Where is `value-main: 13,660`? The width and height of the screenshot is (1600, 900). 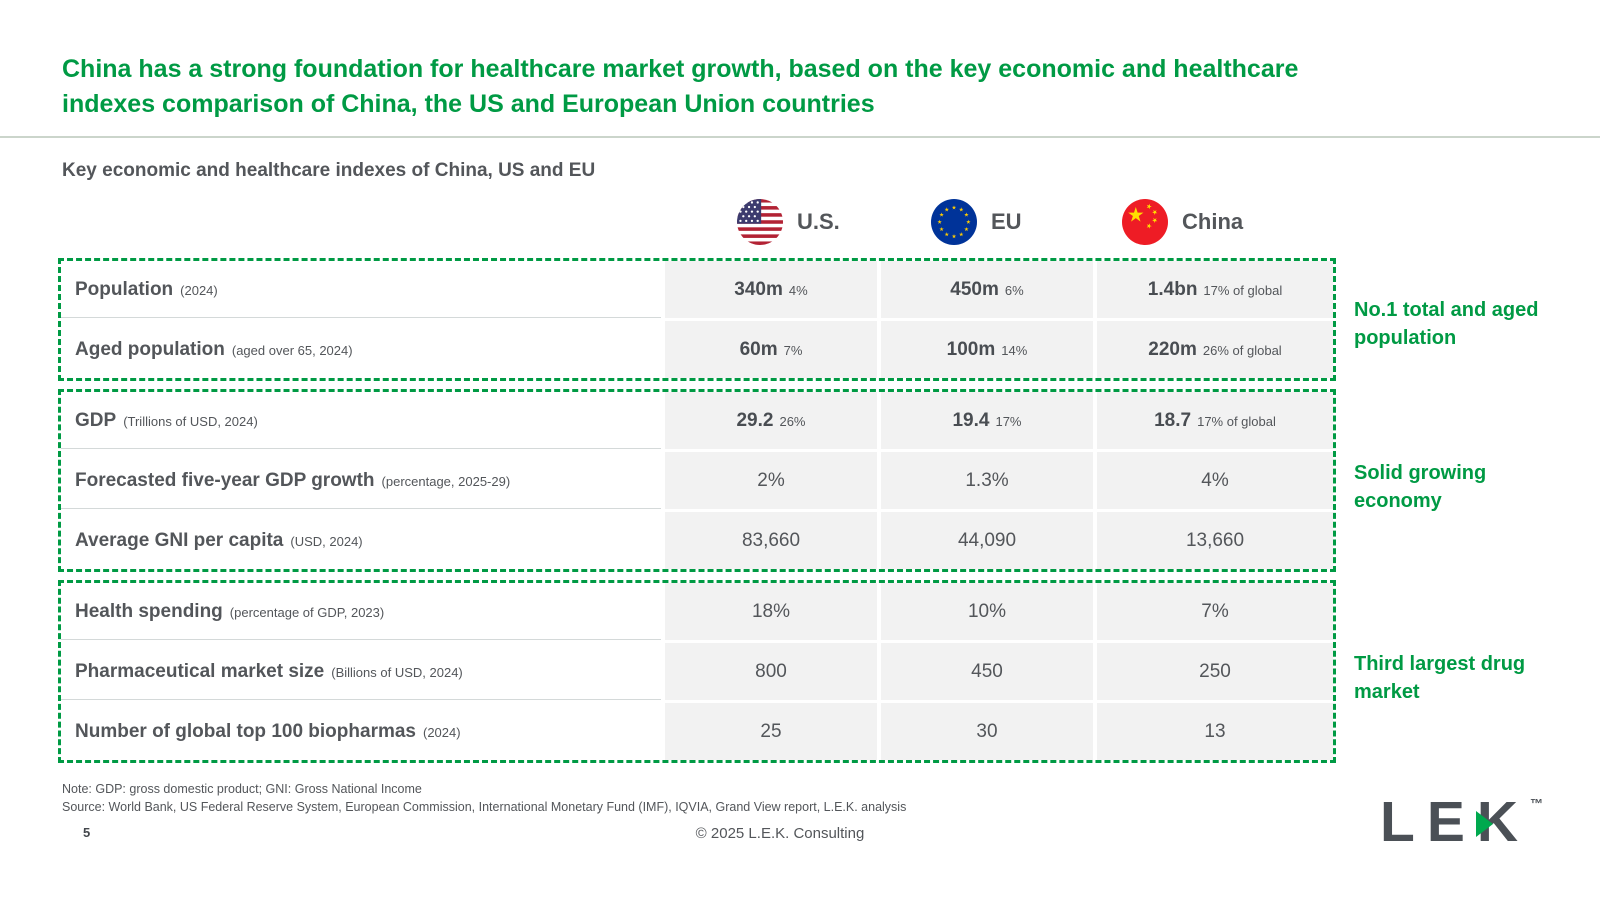
value-main: 13,660 is located at coordinates (1215, 540).